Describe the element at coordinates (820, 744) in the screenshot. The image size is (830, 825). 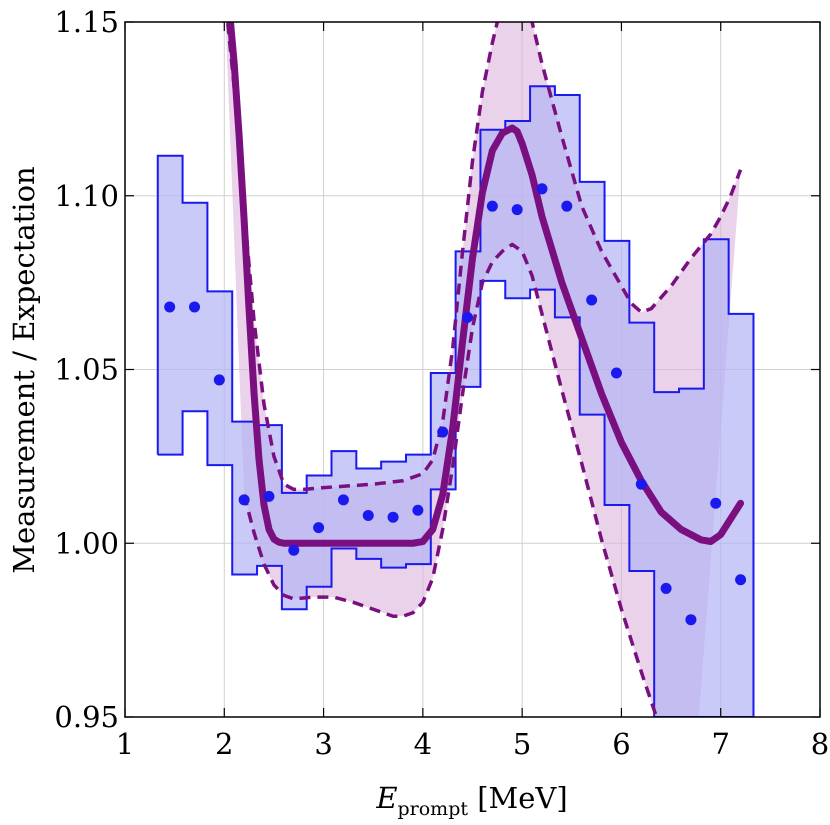
I see `x-tick-label: 8` at that location.